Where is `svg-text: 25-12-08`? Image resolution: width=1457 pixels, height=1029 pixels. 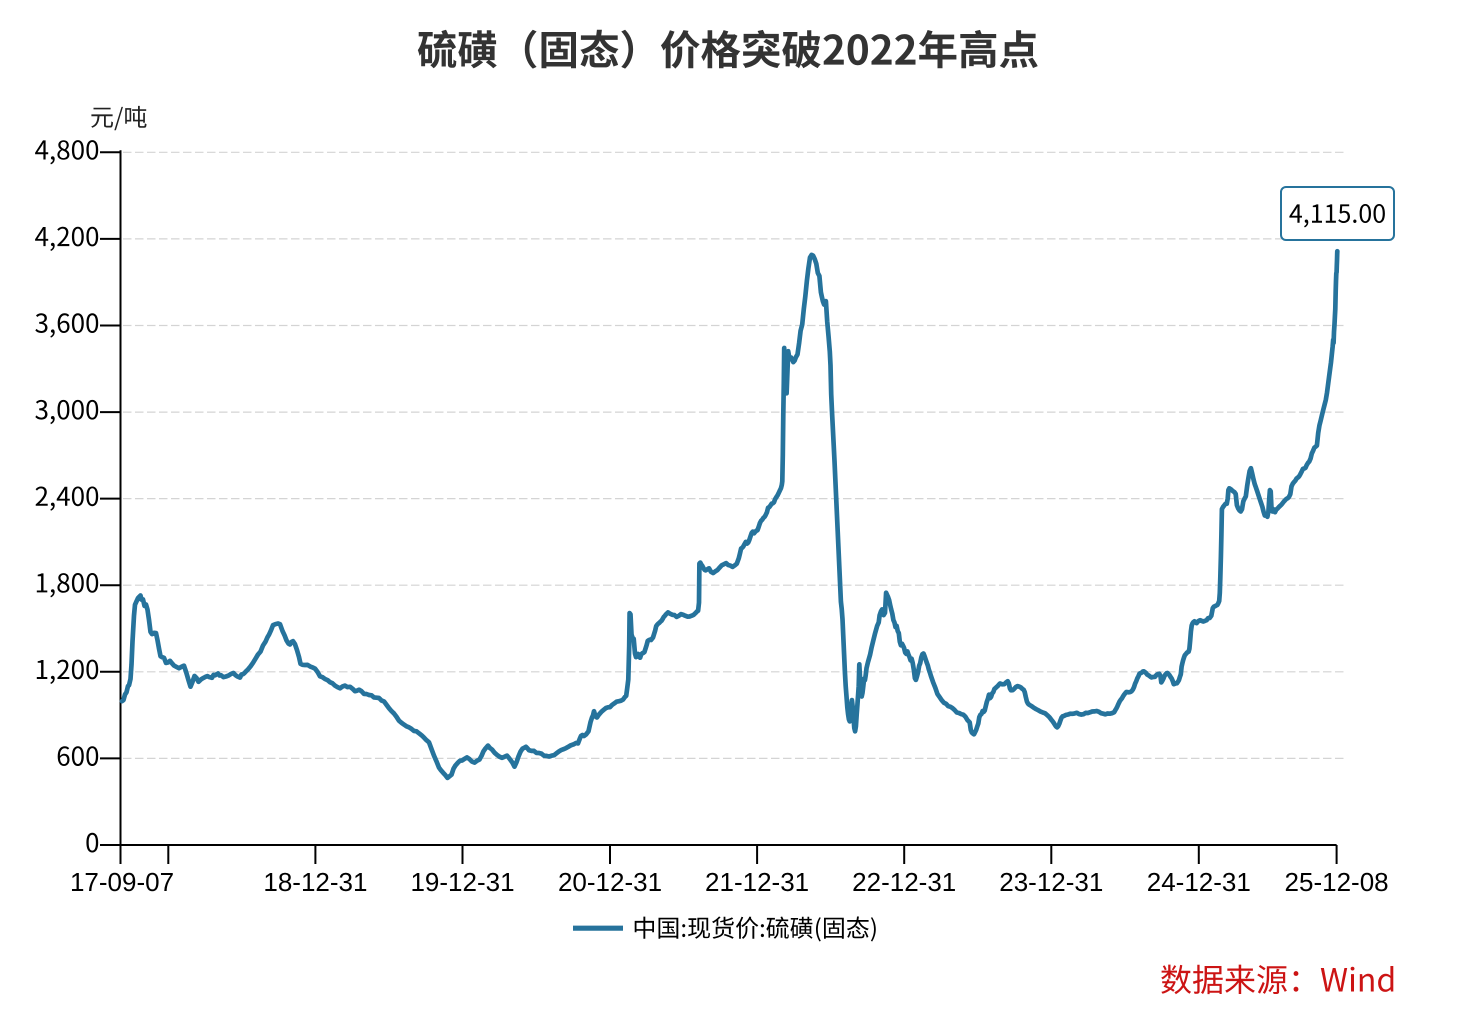 svg-text: 25-12-08 is located at coordinates (1337, 882).